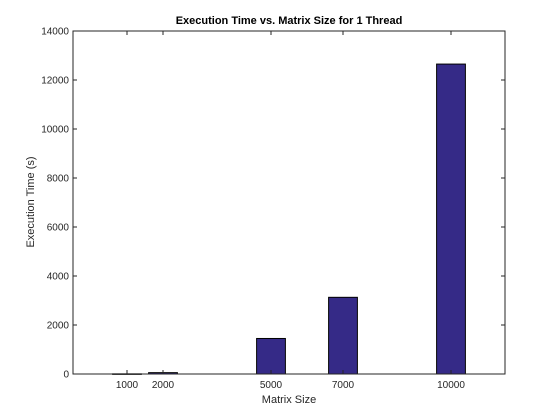  Describe the element at coordinates (271, 385) in the screenshot. I see `x-tick-label: 5000` at that location.